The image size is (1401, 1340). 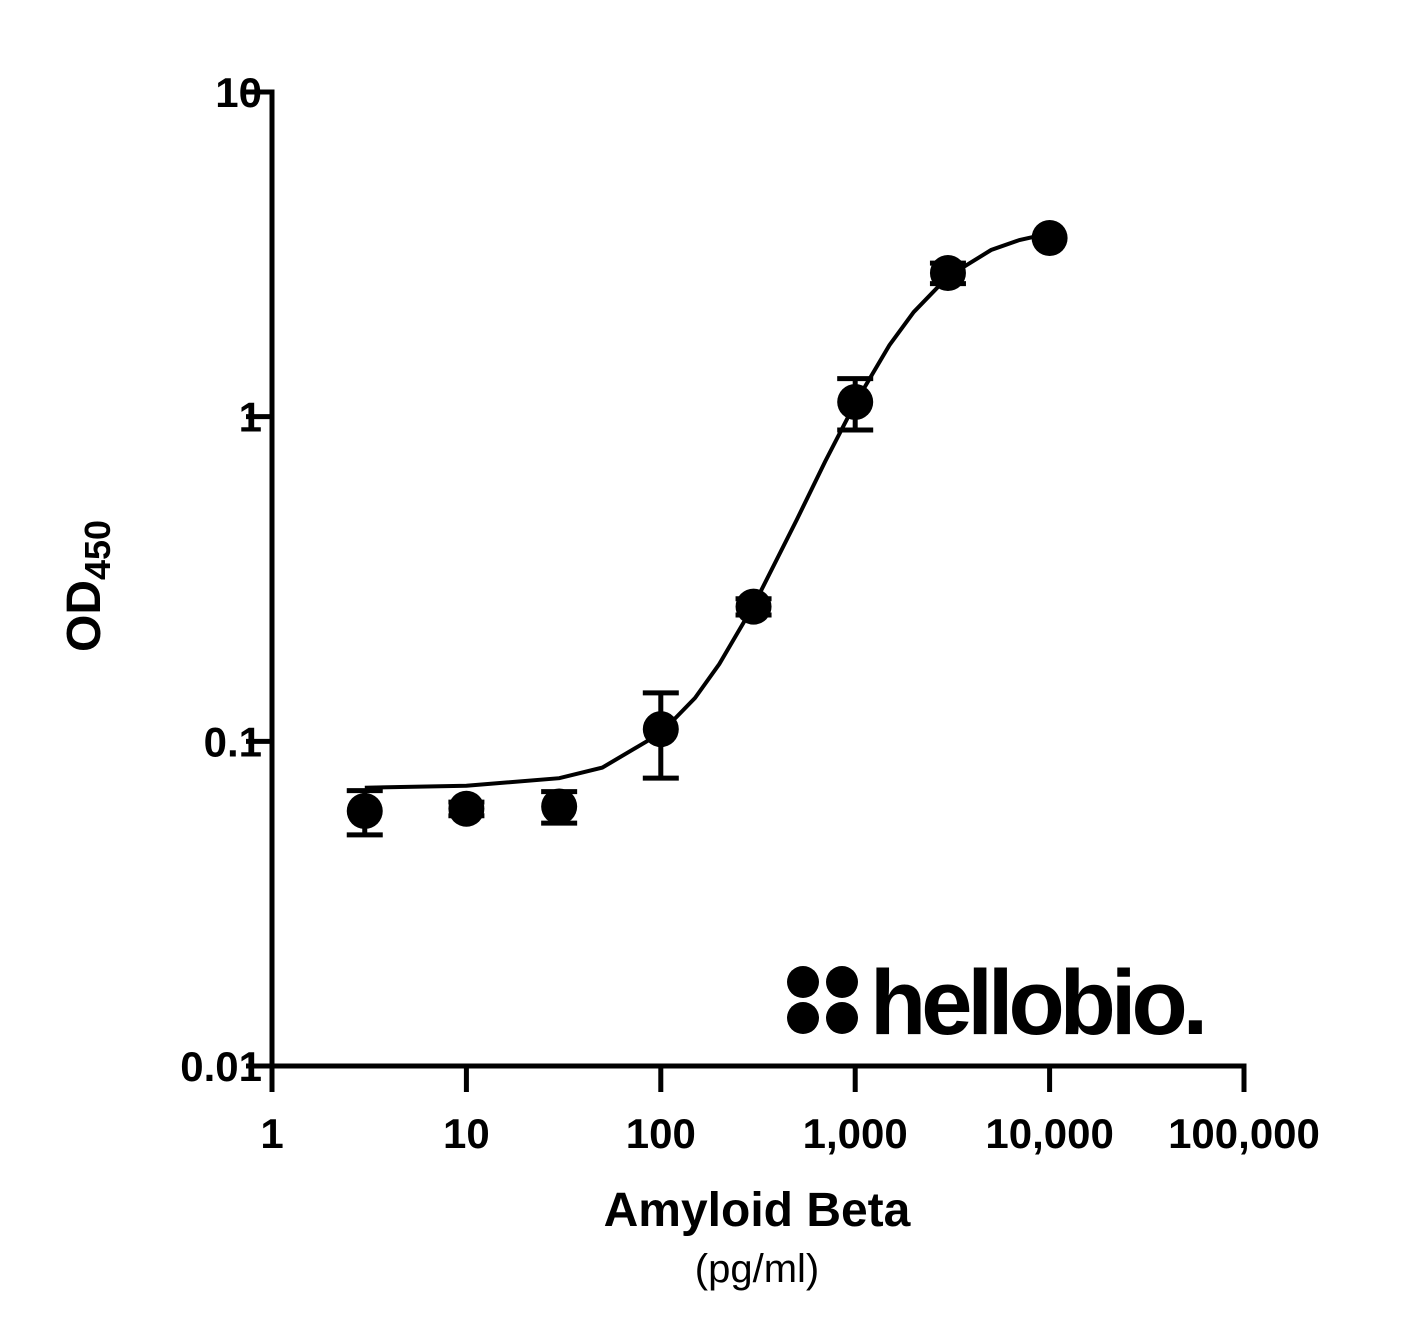 I want to click on x-tick-label: 1, so click(x=271, y=1133).